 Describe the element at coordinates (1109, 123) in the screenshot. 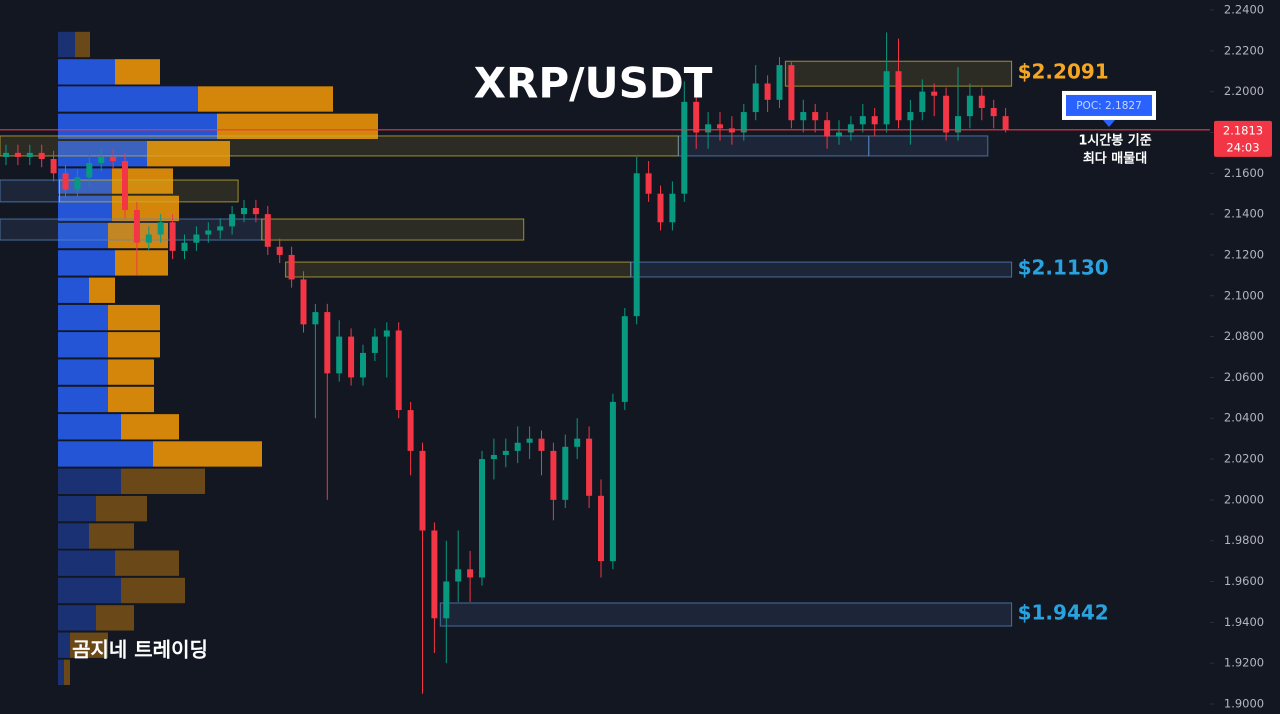

I see `poc-arrow` at that location.